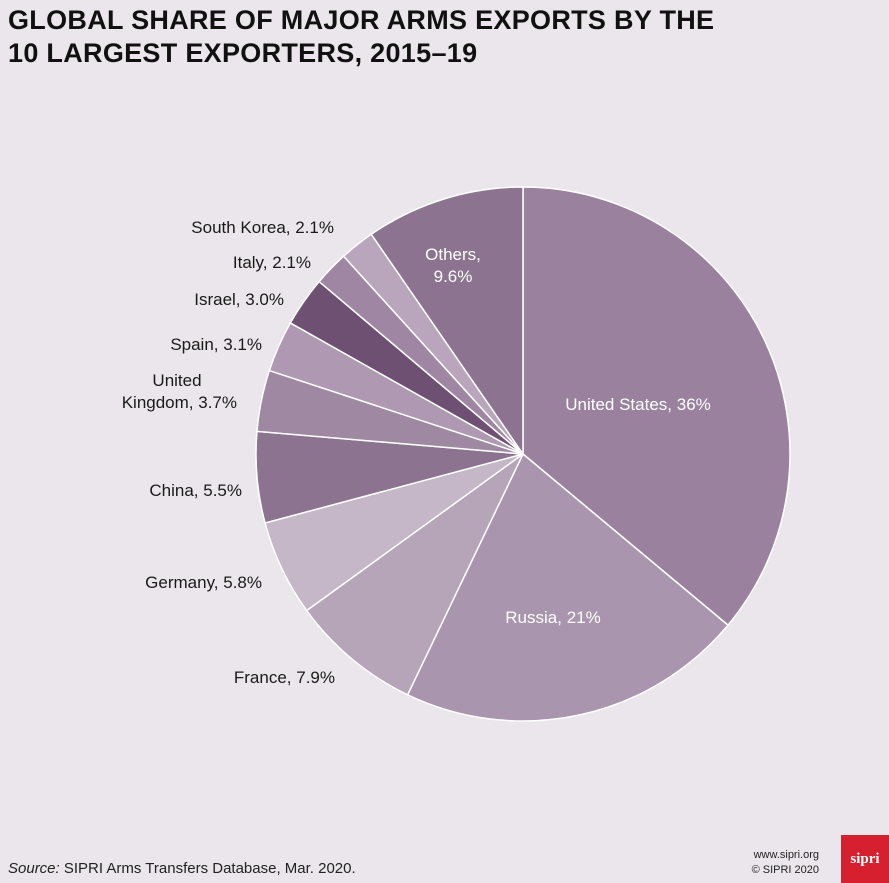  I want to click on slice-label: Others, 9.6%, so click(453, 265).